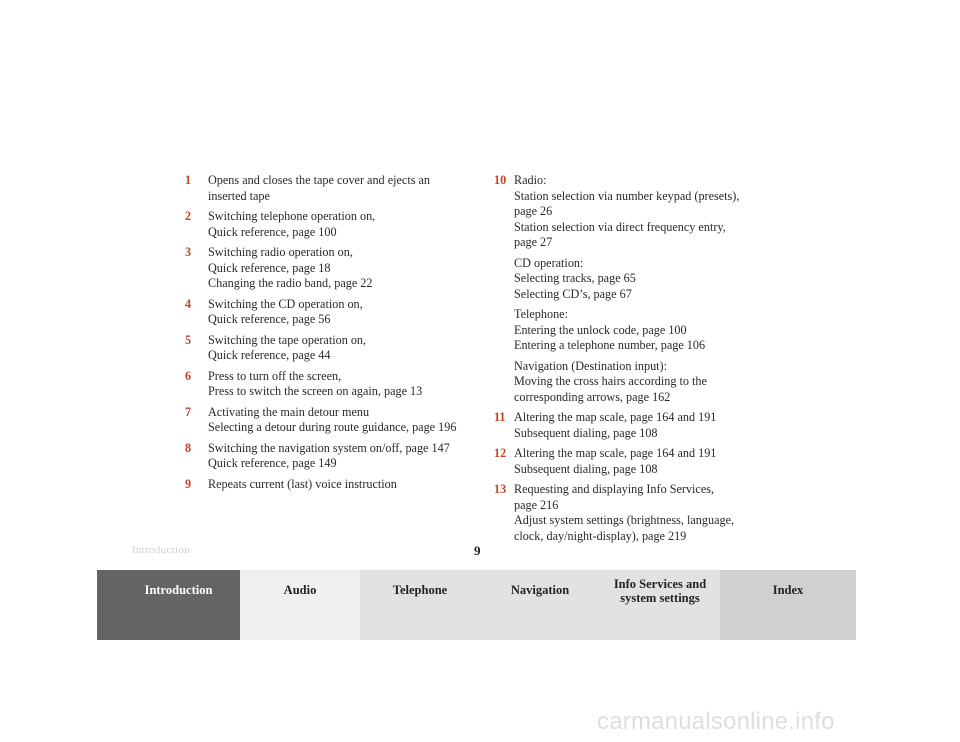 The width and height of the screenshot is (960, 742). I want to click on item-text: Switching the tape operation on,, so click(287, 339).